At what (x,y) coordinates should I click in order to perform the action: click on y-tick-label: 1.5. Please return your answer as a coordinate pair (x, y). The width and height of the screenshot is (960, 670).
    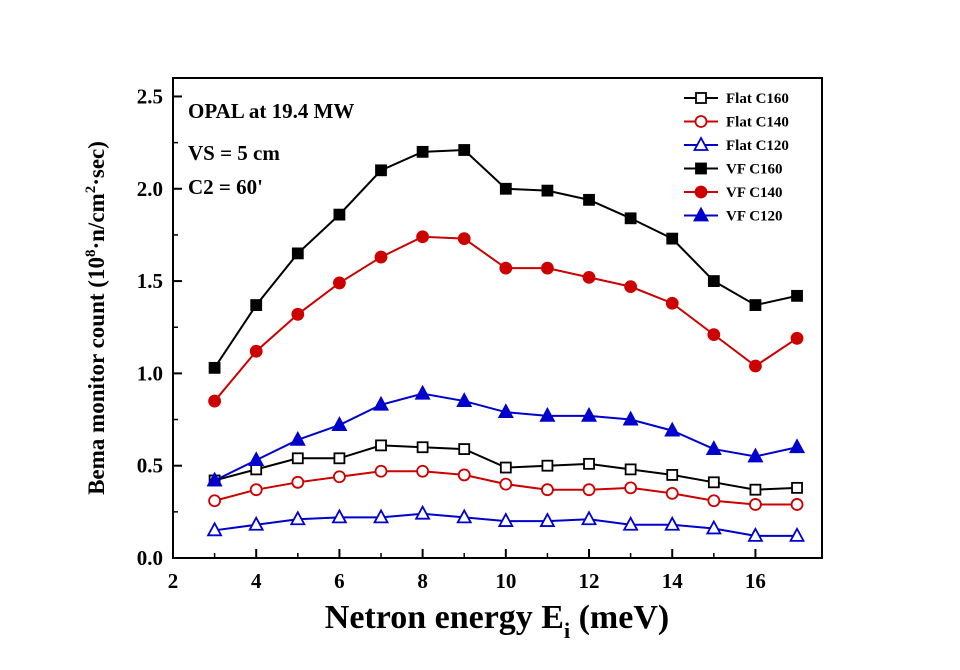
    Looking at the image, I should click on (150, 281).